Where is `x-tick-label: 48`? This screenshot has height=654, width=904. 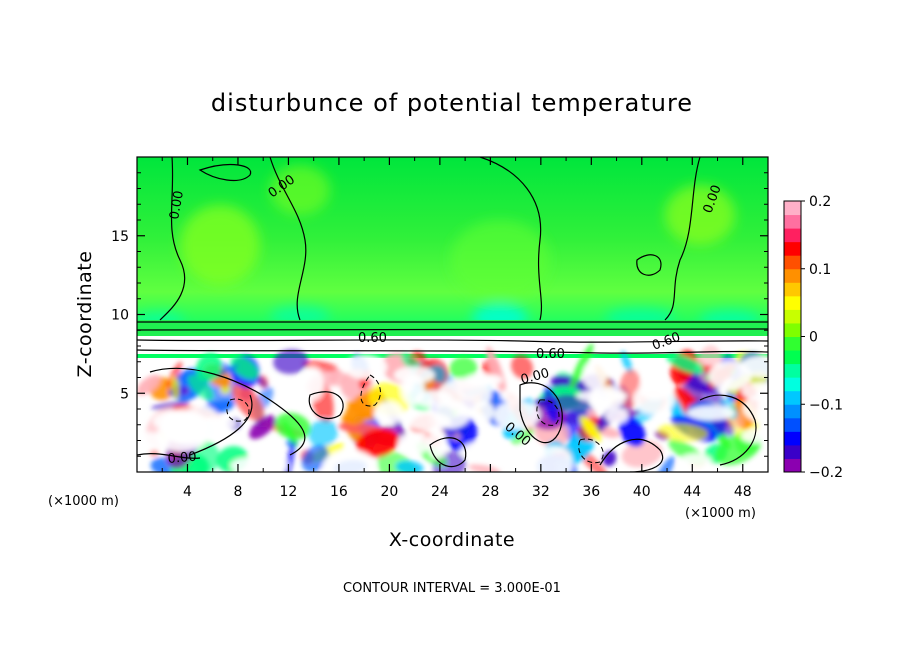
x-tick-label: 48 is located at coordinates (743, 492).